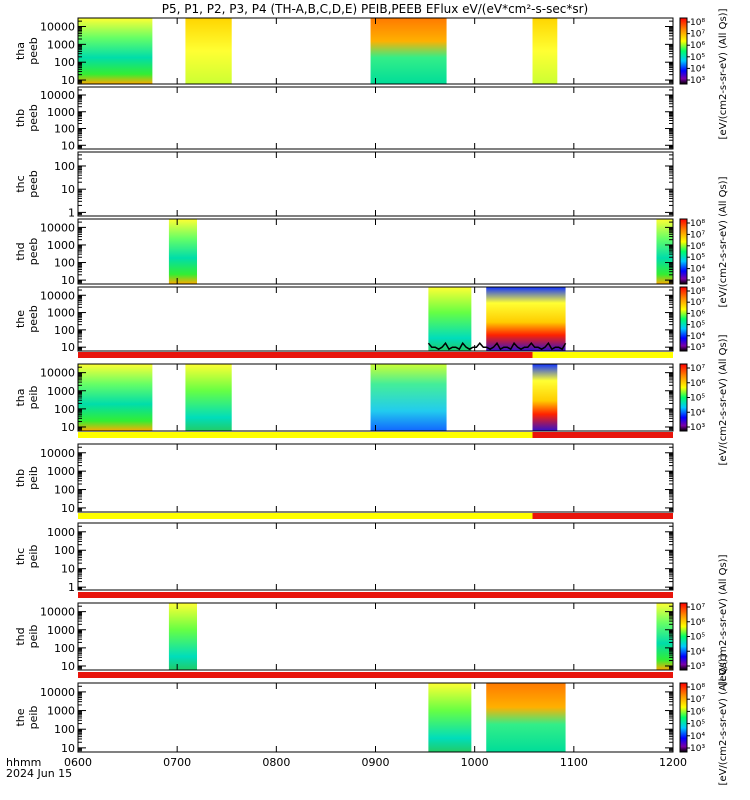 Image resolution: width=750 pixels, height=800 pixels. What do you see at coordinates (359, 718) in the screenshot?
I see `panel-the-peib: 10 100 1000 10000 the peib 10³ 10⁴ 10⁵ 10⁶ 10⁷ 10⁸` at bounding box center [359, 718].